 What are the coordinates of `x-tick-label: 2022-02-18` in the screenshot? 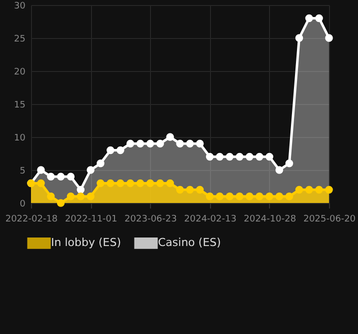 It's located at (31, 219).